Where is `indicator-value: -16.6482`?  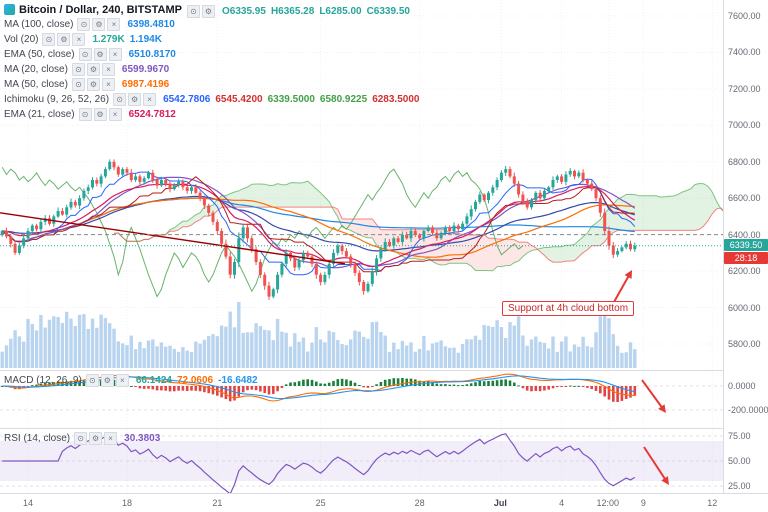
indicator-value: -16.6482 is located at coordinates (238, 380).